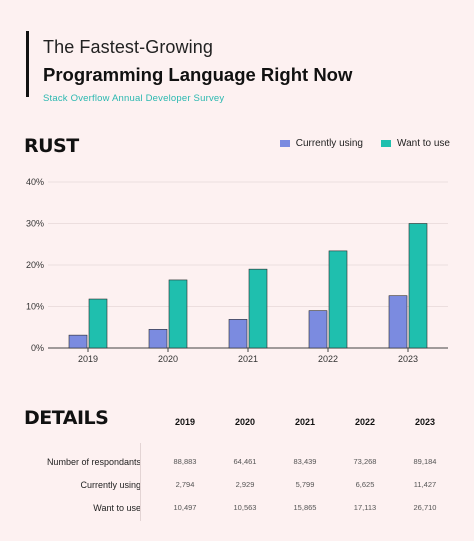 The width and height of the screenshot is (474, 541). Describe the element at coordinates (185, 422) in the screenshot. I see `year-header: 2019` at that location.